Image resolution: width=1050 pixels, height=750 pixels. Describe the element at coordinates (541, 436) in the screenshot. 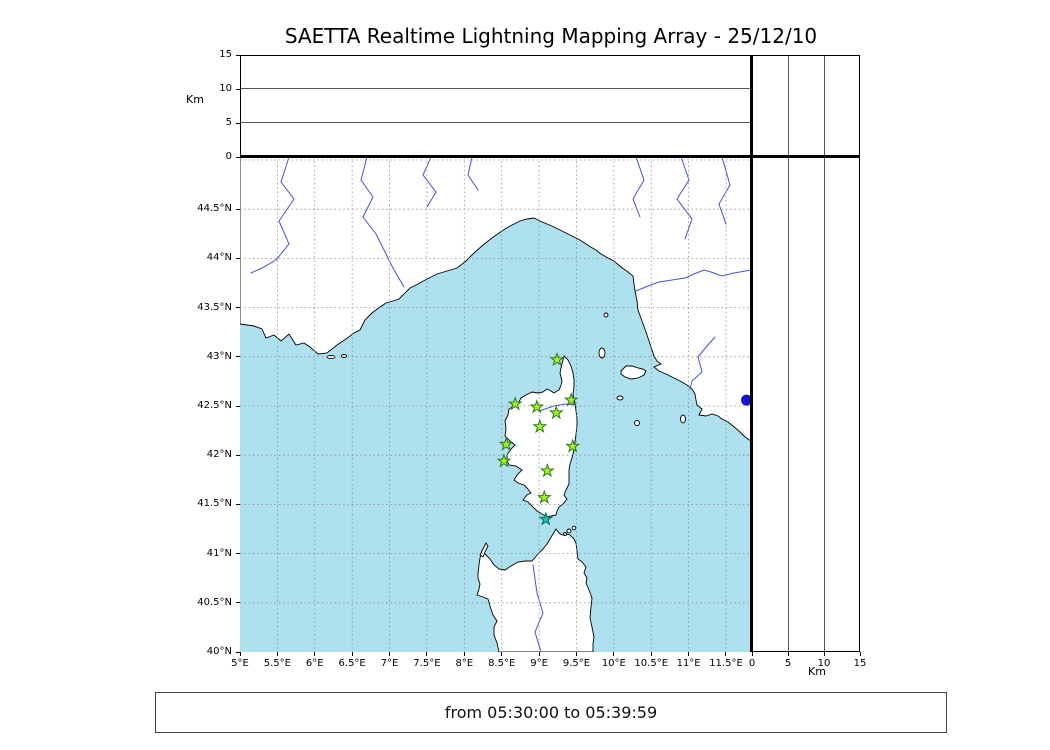

I see `corsica` at that location.